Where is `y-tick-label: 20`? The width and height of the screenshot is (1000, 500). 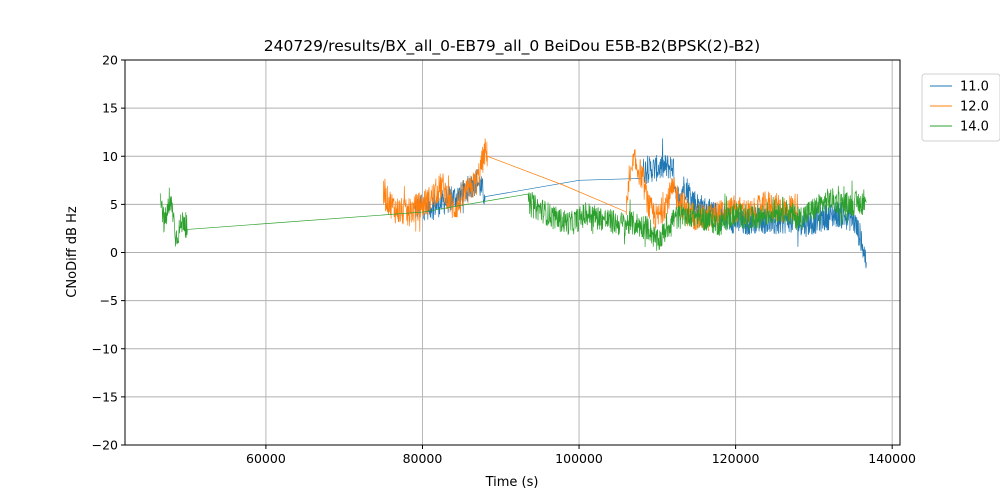 y-tick-label: 20 is located at coordinates (110, 60).